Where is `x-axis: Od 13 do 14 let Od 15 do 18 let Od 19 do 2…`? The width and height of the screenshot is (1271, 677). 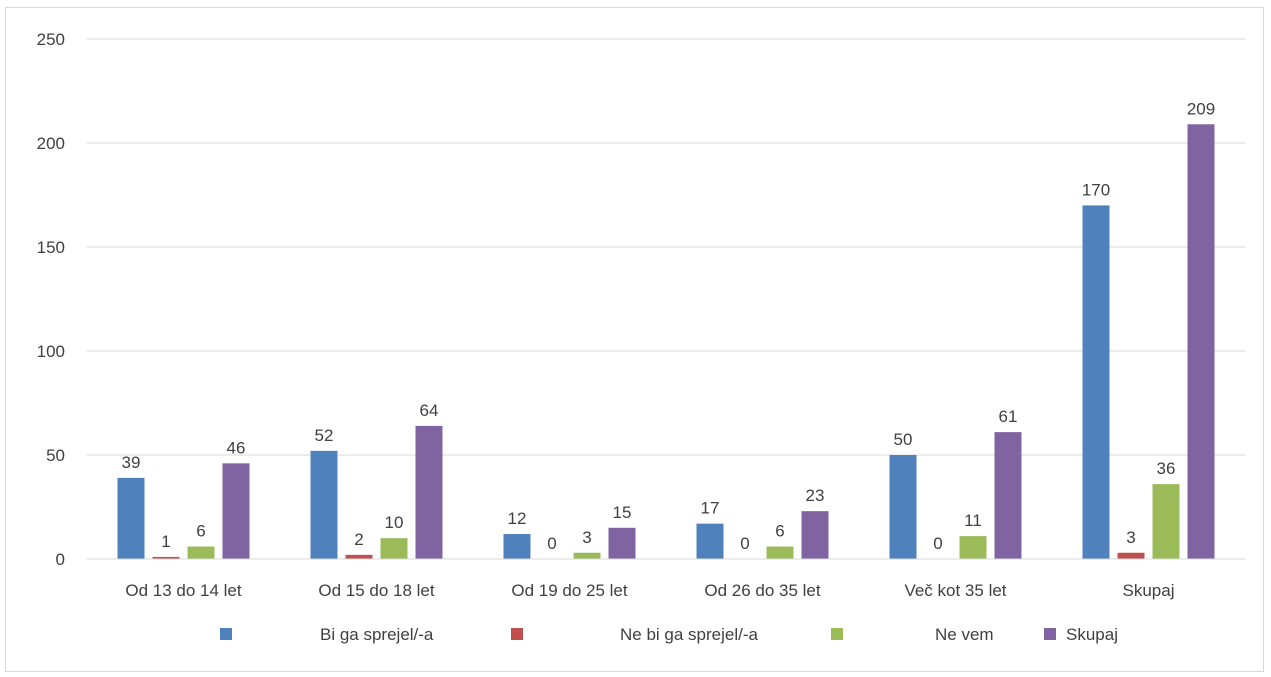
x-axis: Od 13 do 14 let Od 15 do 18 let Od 19 do 2… is located at coordinates (666, 579).